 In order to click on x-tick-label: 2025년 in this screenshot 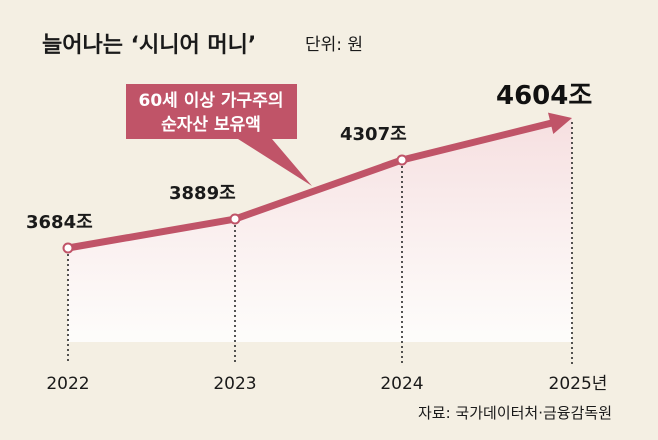, I will do `click(578, 384)`.